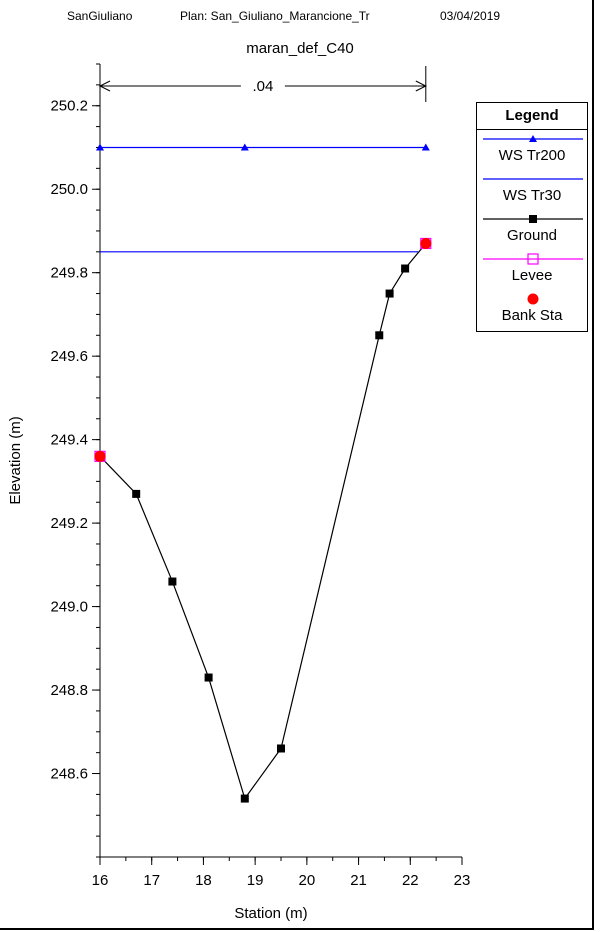 The height and width of the screenshot is (932, 600). Describe the element at coordinates (532, 155) in the screenshot. I see `legend-label-ws-tr200: WS Tr200` at that location.